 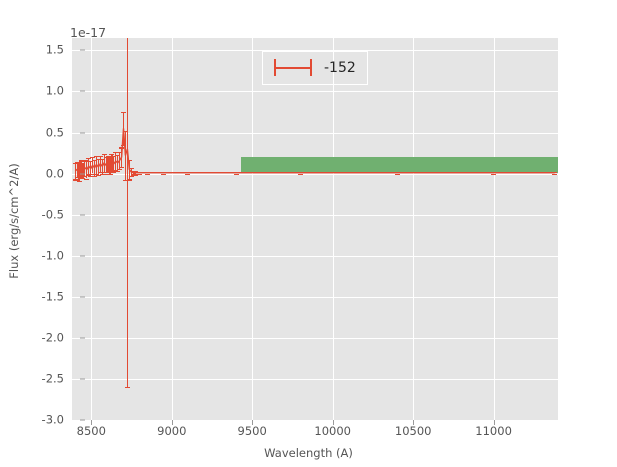 What do you see at coordinates (91, 431) in the screenshot?
I see `x-tick-label: 8500` at bounding box center [91, 431].